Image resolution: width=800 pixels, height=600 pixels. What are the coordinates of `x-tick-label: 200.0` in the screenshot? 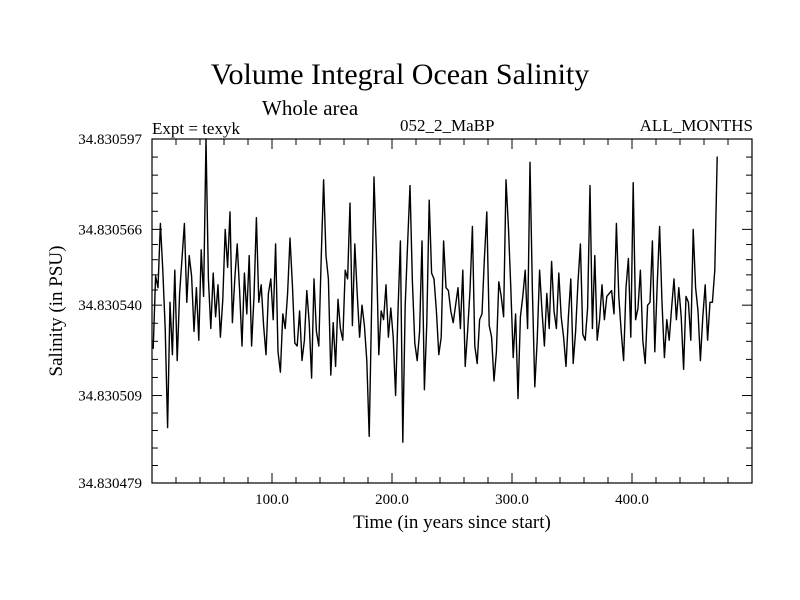 It's located at (392, 500).